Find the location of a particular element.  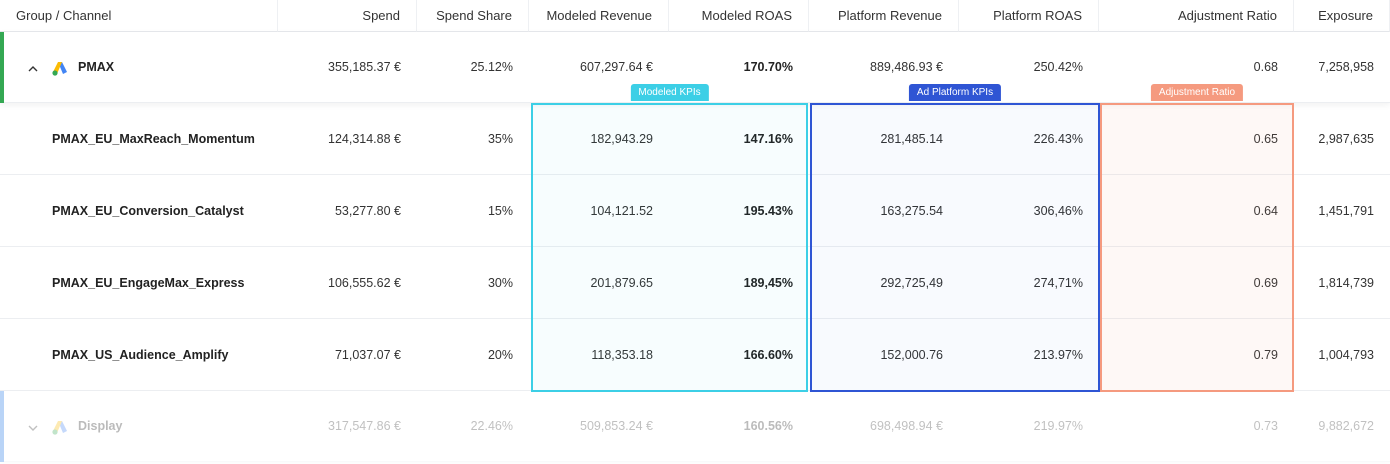

cell: 1,814,739 is located at coordinates (1346, 283).